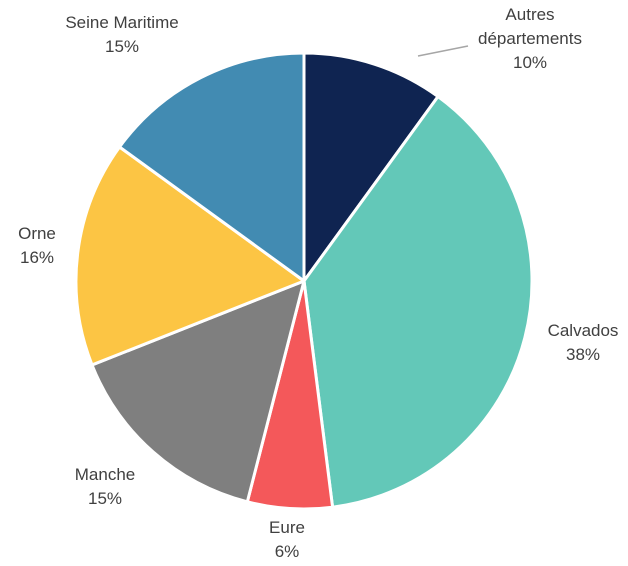 This screenshot has width=628, height=566. I want to click on data-label-percent: 16%, so click(37, 257).